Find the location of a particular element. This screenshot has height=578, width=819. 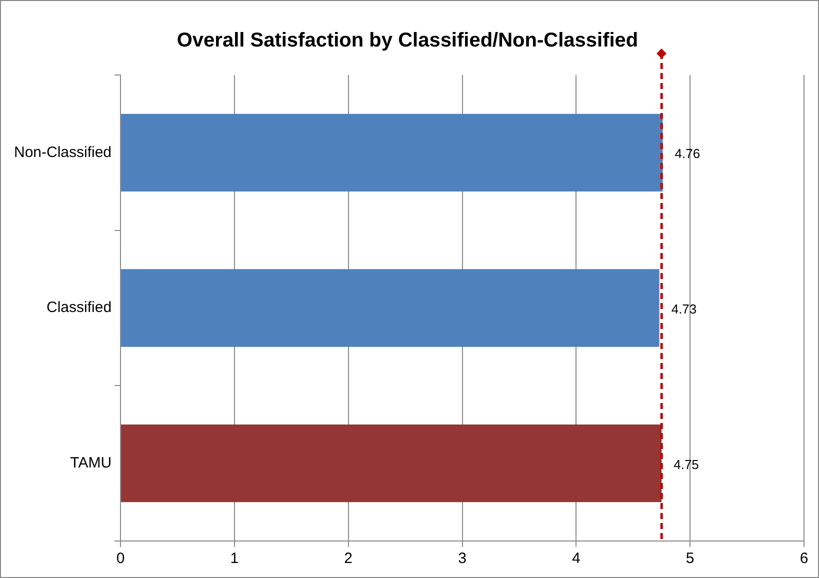

x-tick-label: 3 is located at coordinates (462, 559).